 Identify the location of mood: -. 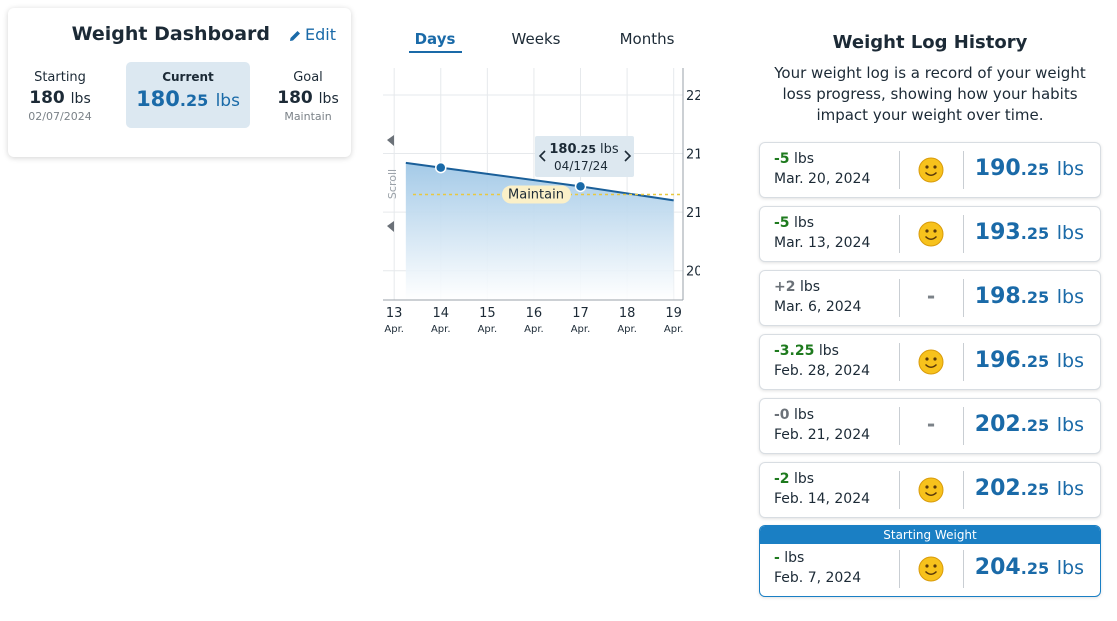
(931, 296).